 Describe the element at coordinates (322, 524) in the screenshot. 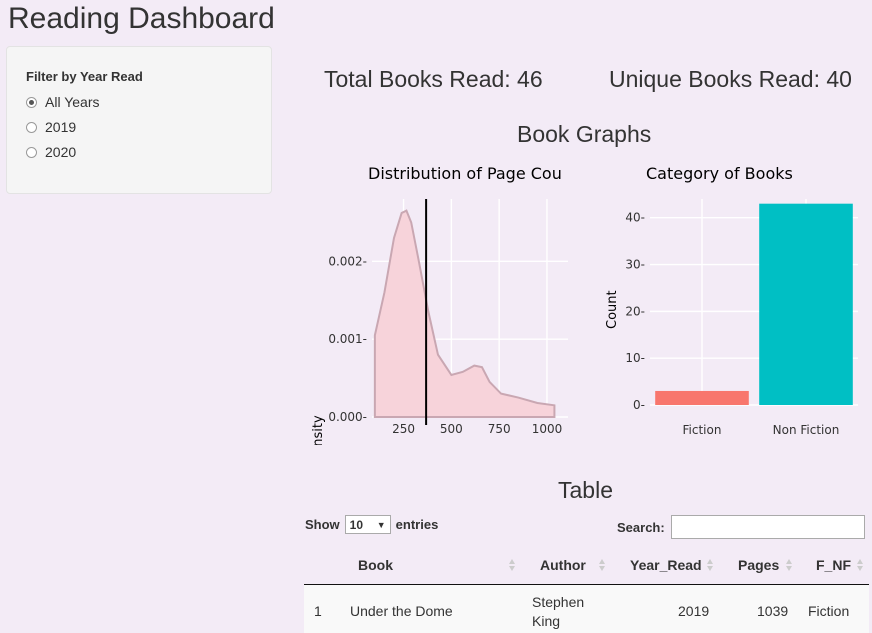

I see `show-label: Show` at that location.